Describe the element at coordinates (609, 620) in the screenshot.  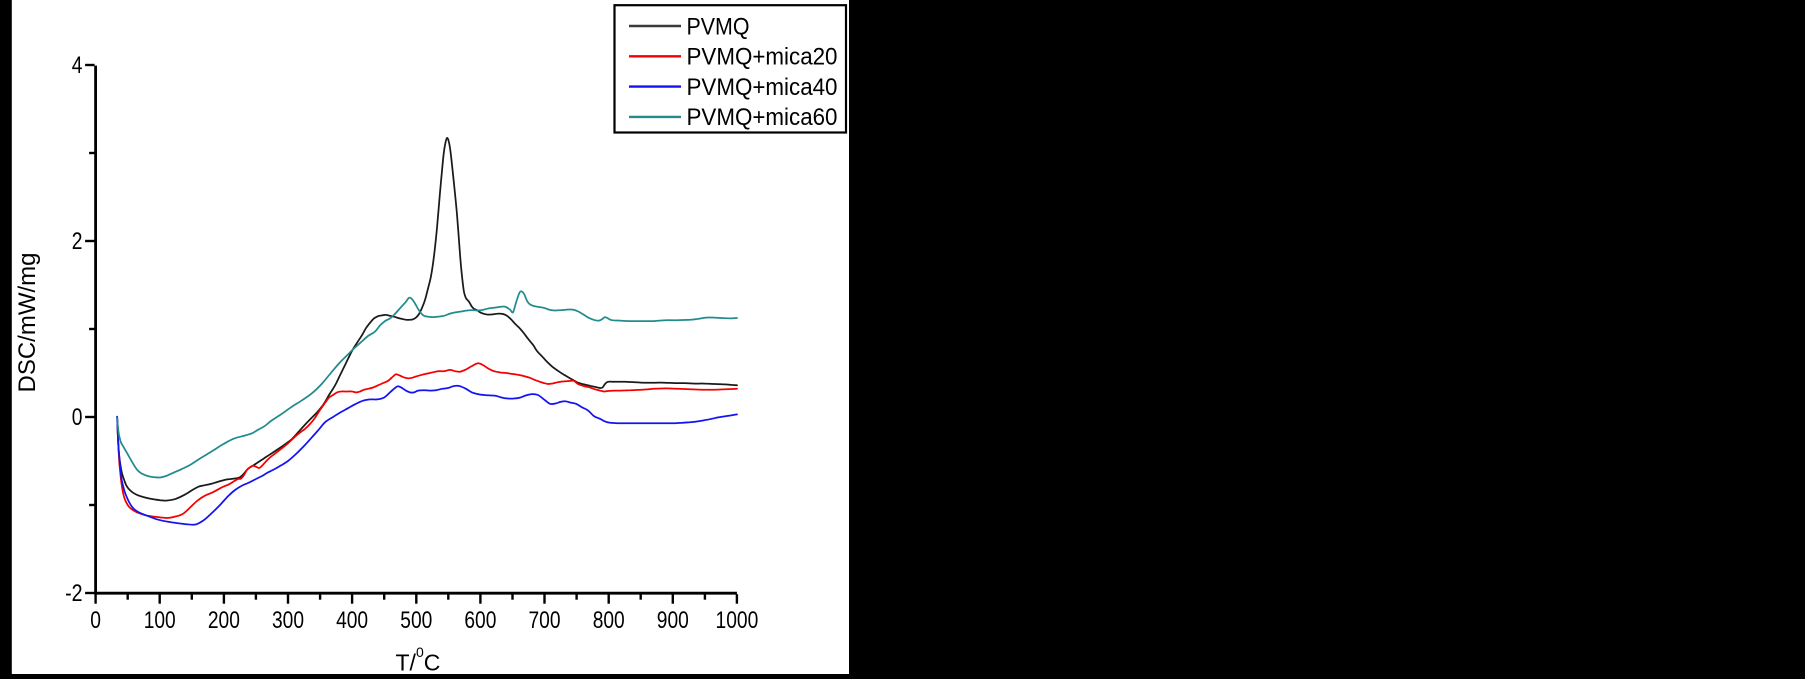
I see `svg-text: 800` at that location.